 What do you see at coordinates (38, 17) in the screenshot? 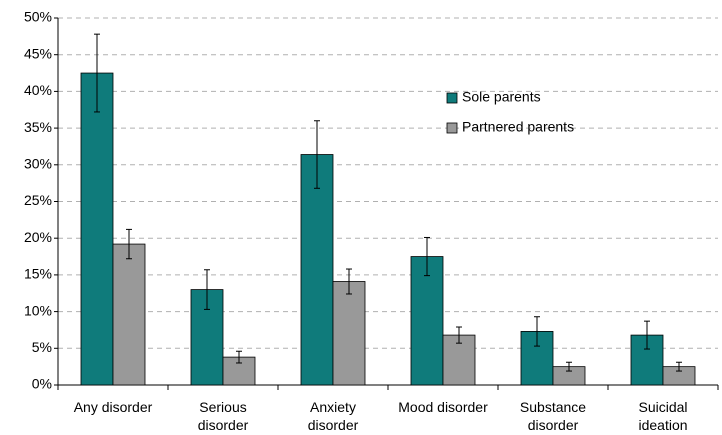
I see `y-tick-label: 50%` at bounding box center [38, 17].